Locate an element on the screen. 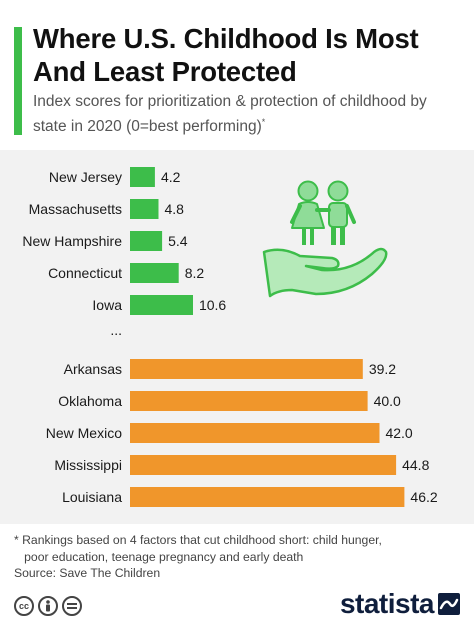  bar-new-jersey is located at coordinates (142, 177).